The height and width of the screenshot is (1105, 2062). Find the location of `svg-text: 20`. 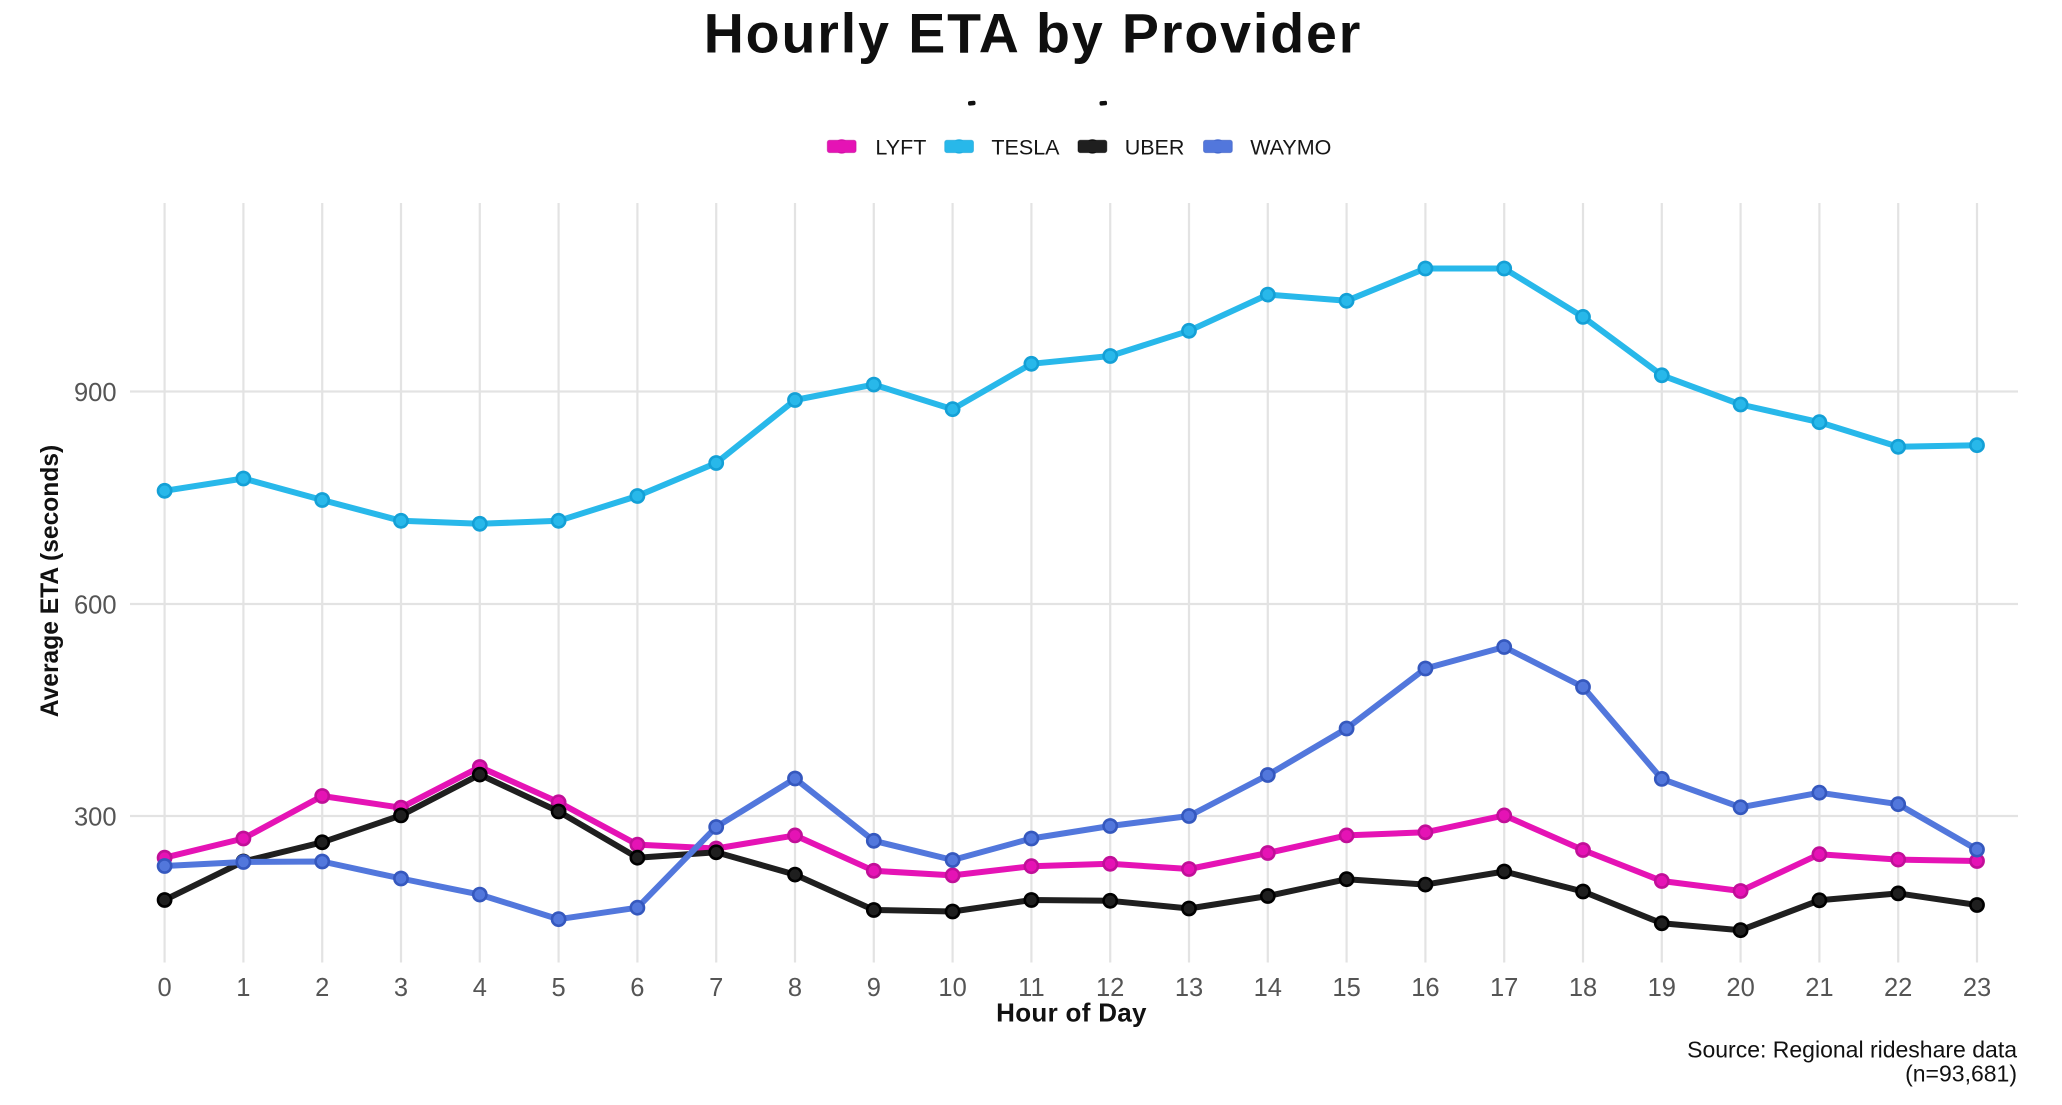

svg-text: 20 is located at coordinates (1740, 988).